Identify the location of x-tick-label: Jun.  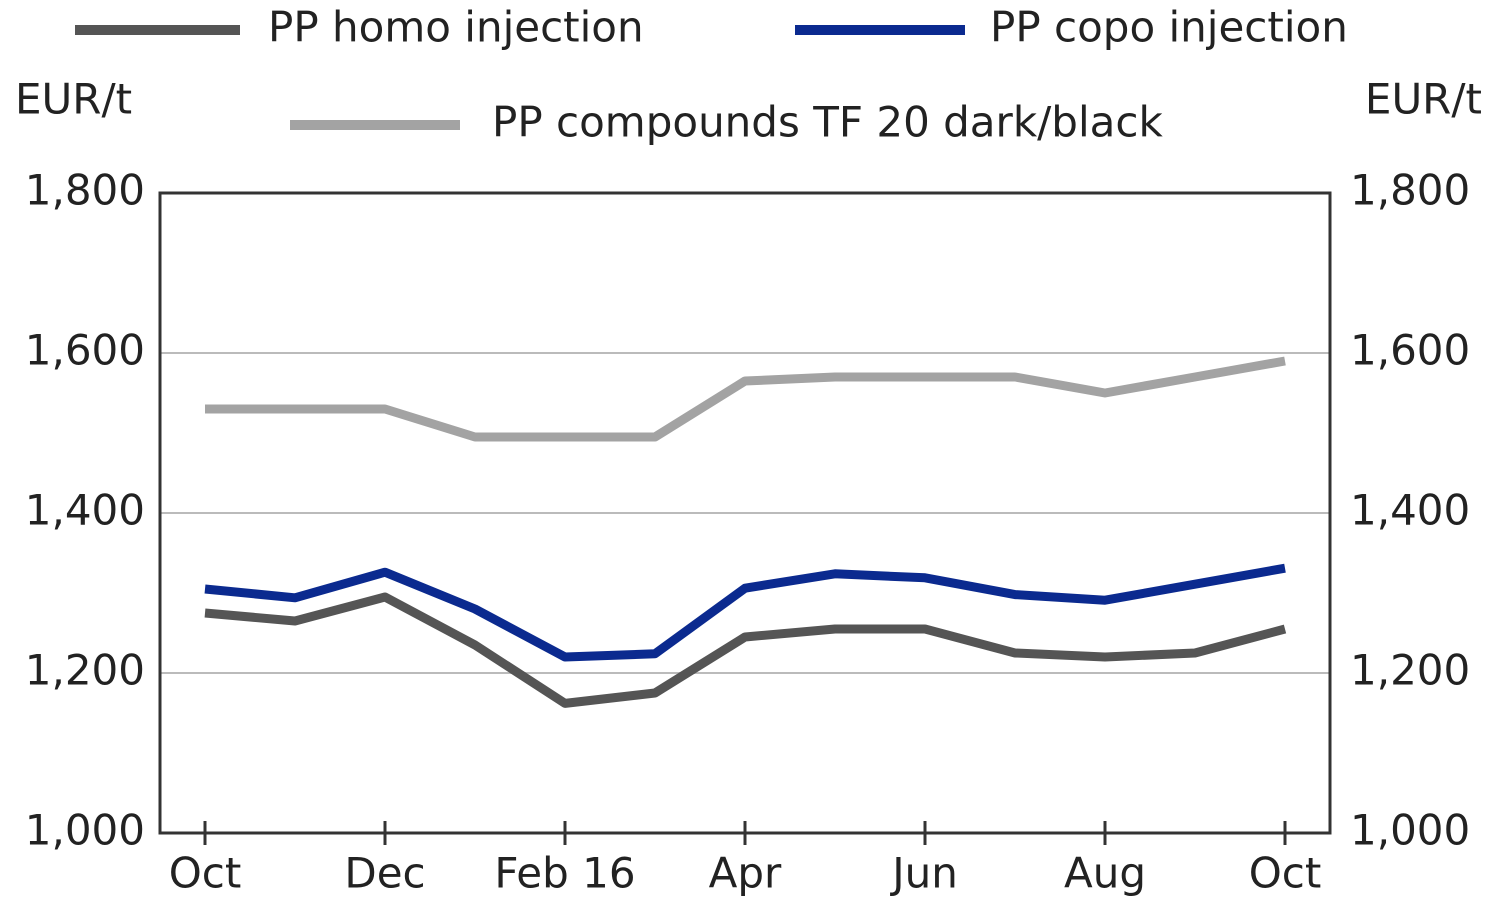
(923, 873).